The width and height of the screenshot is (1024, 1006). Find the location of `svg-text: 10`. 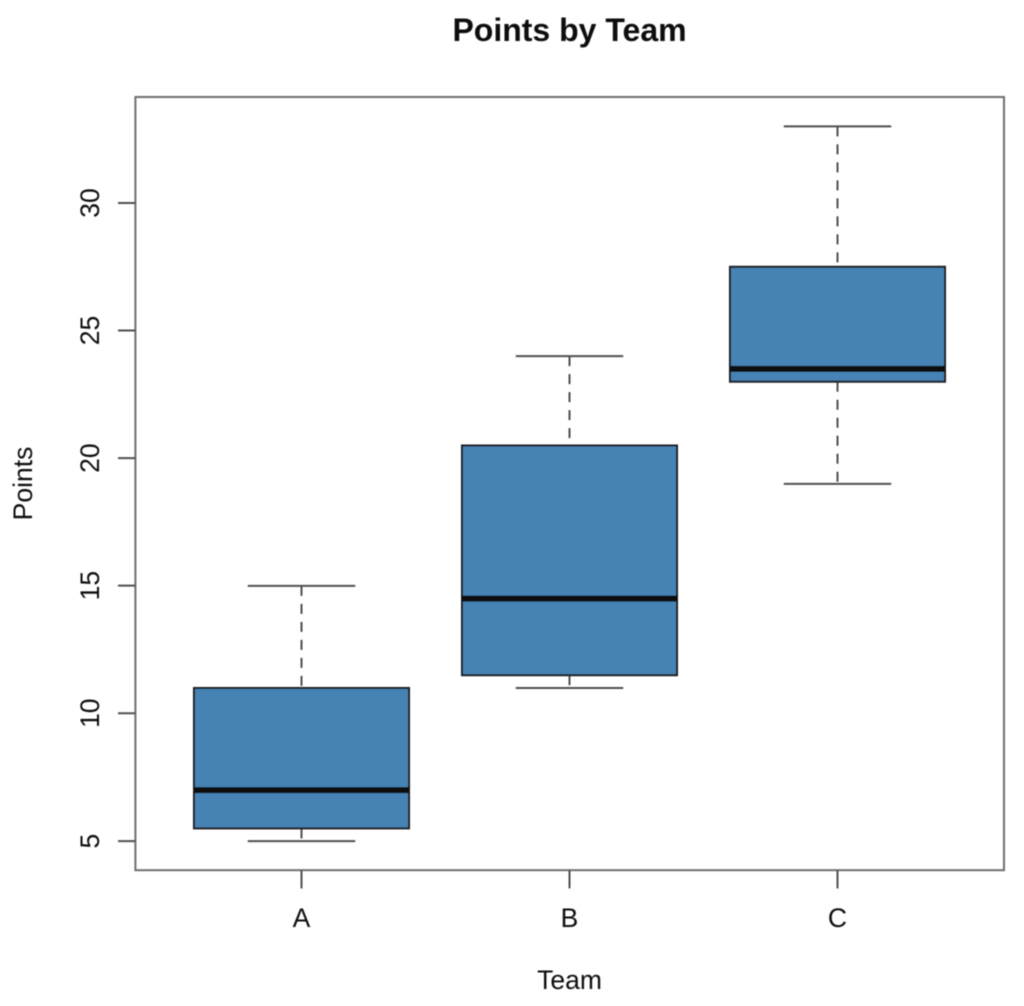

svg-text: 10 is located at coordinates (90, 712).